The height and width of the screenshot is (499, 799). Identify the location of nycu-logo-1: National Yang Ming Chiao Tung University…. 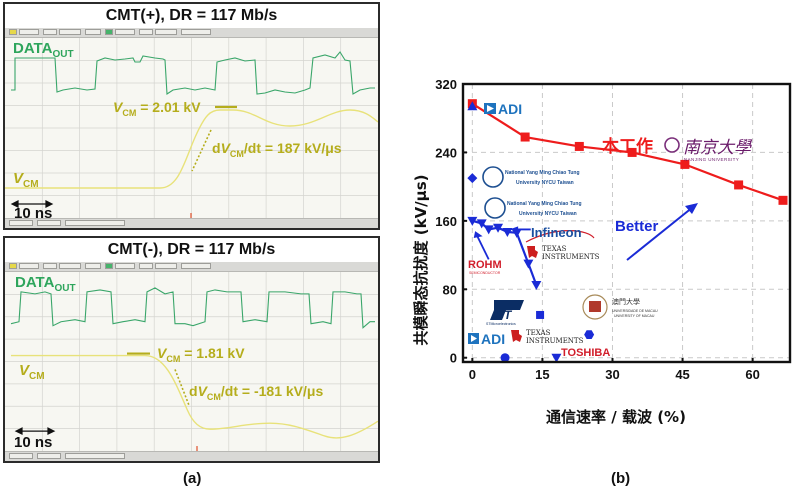
(531, 177).